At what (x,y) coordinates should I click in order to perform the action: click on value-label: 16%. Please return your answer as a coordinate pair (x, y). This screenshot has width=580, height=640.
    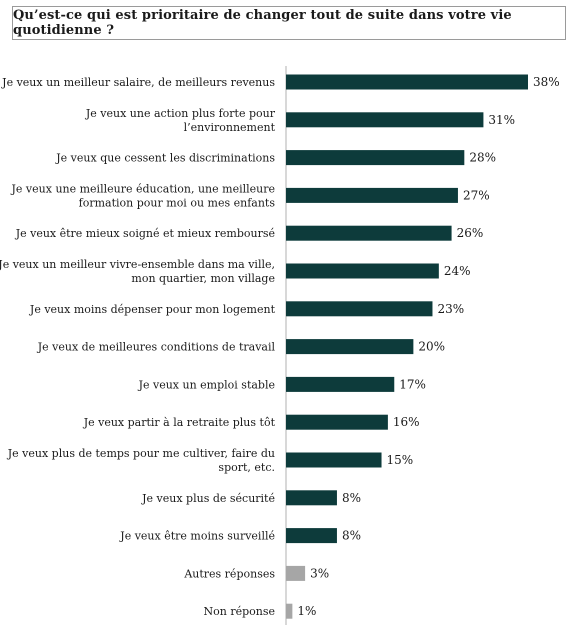
    Looking at the image, I should click on (406, 422).